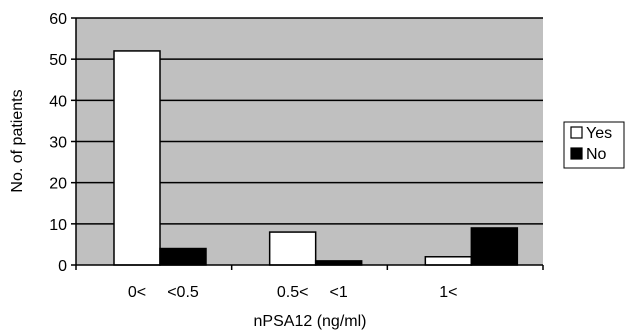 This screenshot has width=633, height=335. What do you see at coordinates (58, 101) in the screenshot?
I see `y-tick-label: 40` at bounding box center [58, 101].